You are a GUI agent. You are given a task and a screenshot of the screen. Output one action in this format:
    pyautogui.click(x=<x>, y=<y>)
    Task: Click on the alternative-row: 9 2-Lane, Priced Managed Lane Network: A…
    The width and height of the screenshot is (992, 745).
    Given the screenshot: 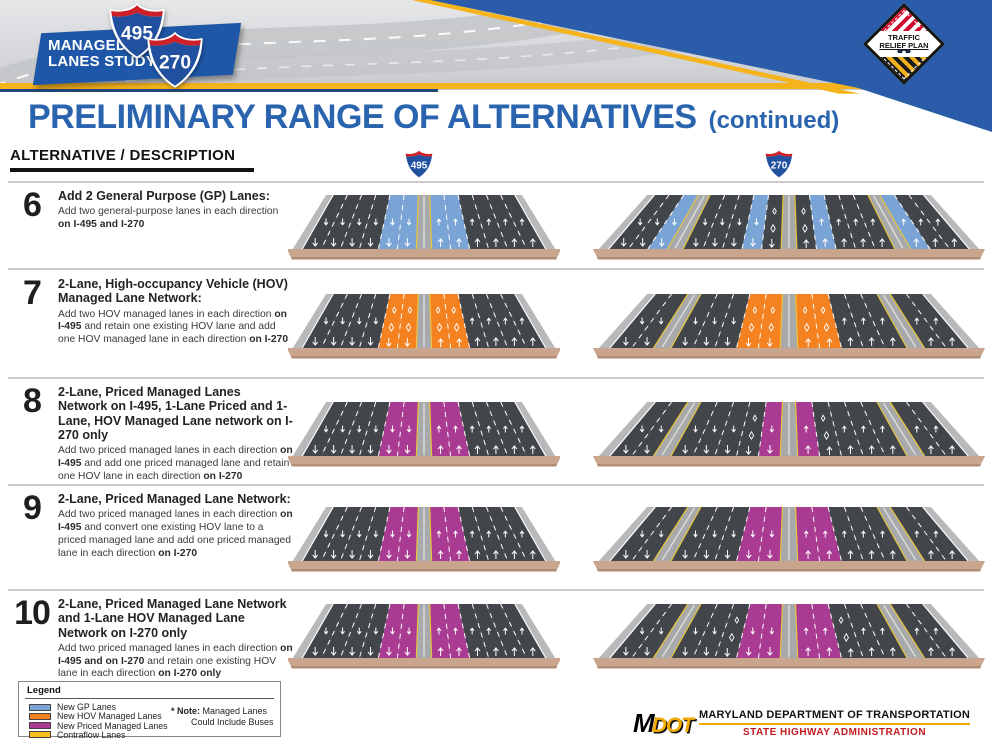 What is the action you would take?
    pyautogui.click(x=496, y=538)
    